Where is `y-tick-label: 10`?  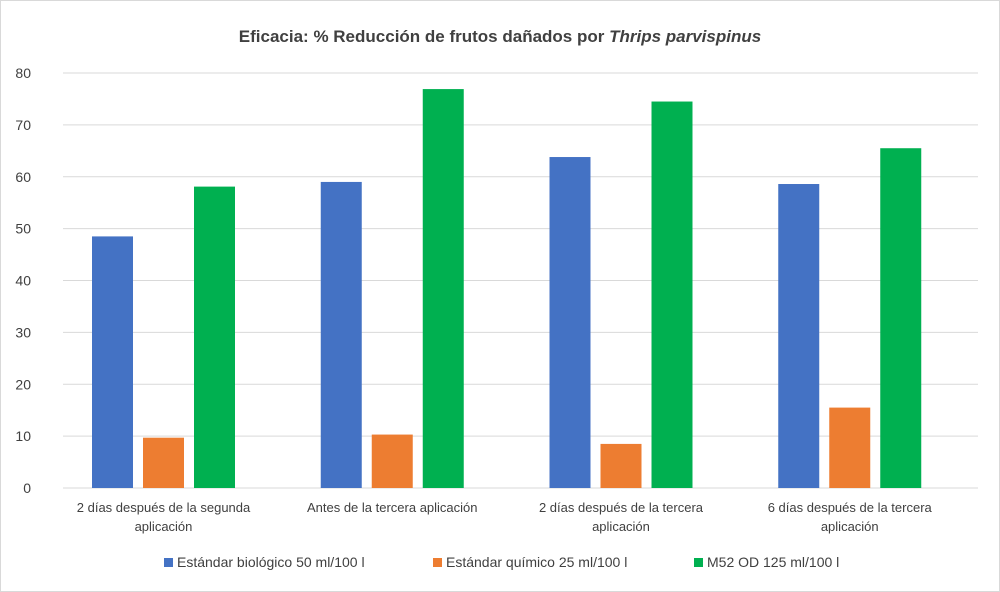
y-tick-label: 10 is located at coordinates (23, 436).